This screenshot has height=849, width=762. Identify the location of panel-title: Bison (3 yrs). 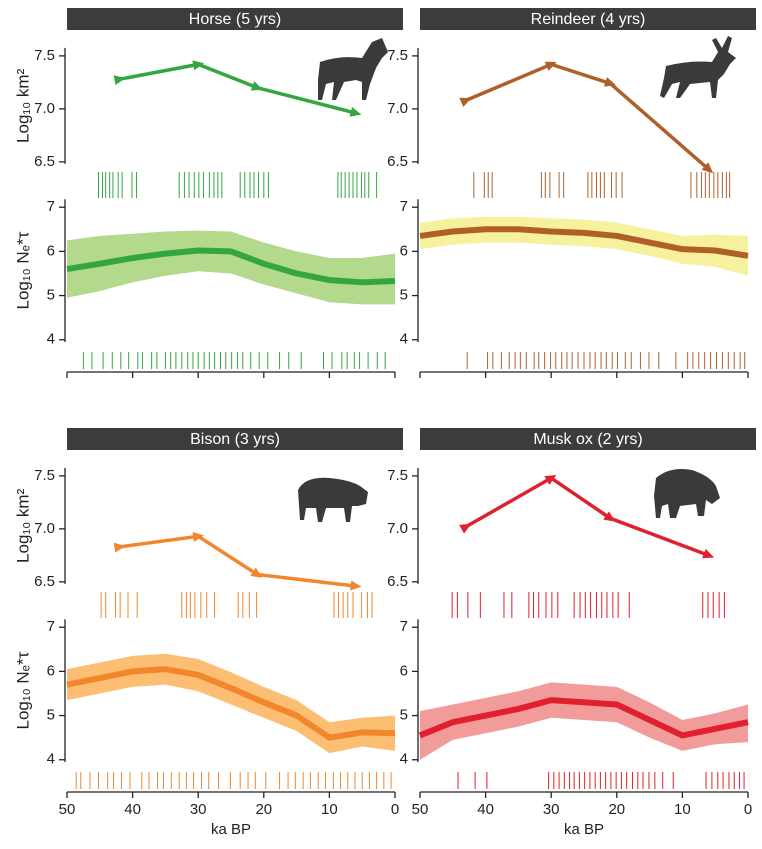
(235, 439).